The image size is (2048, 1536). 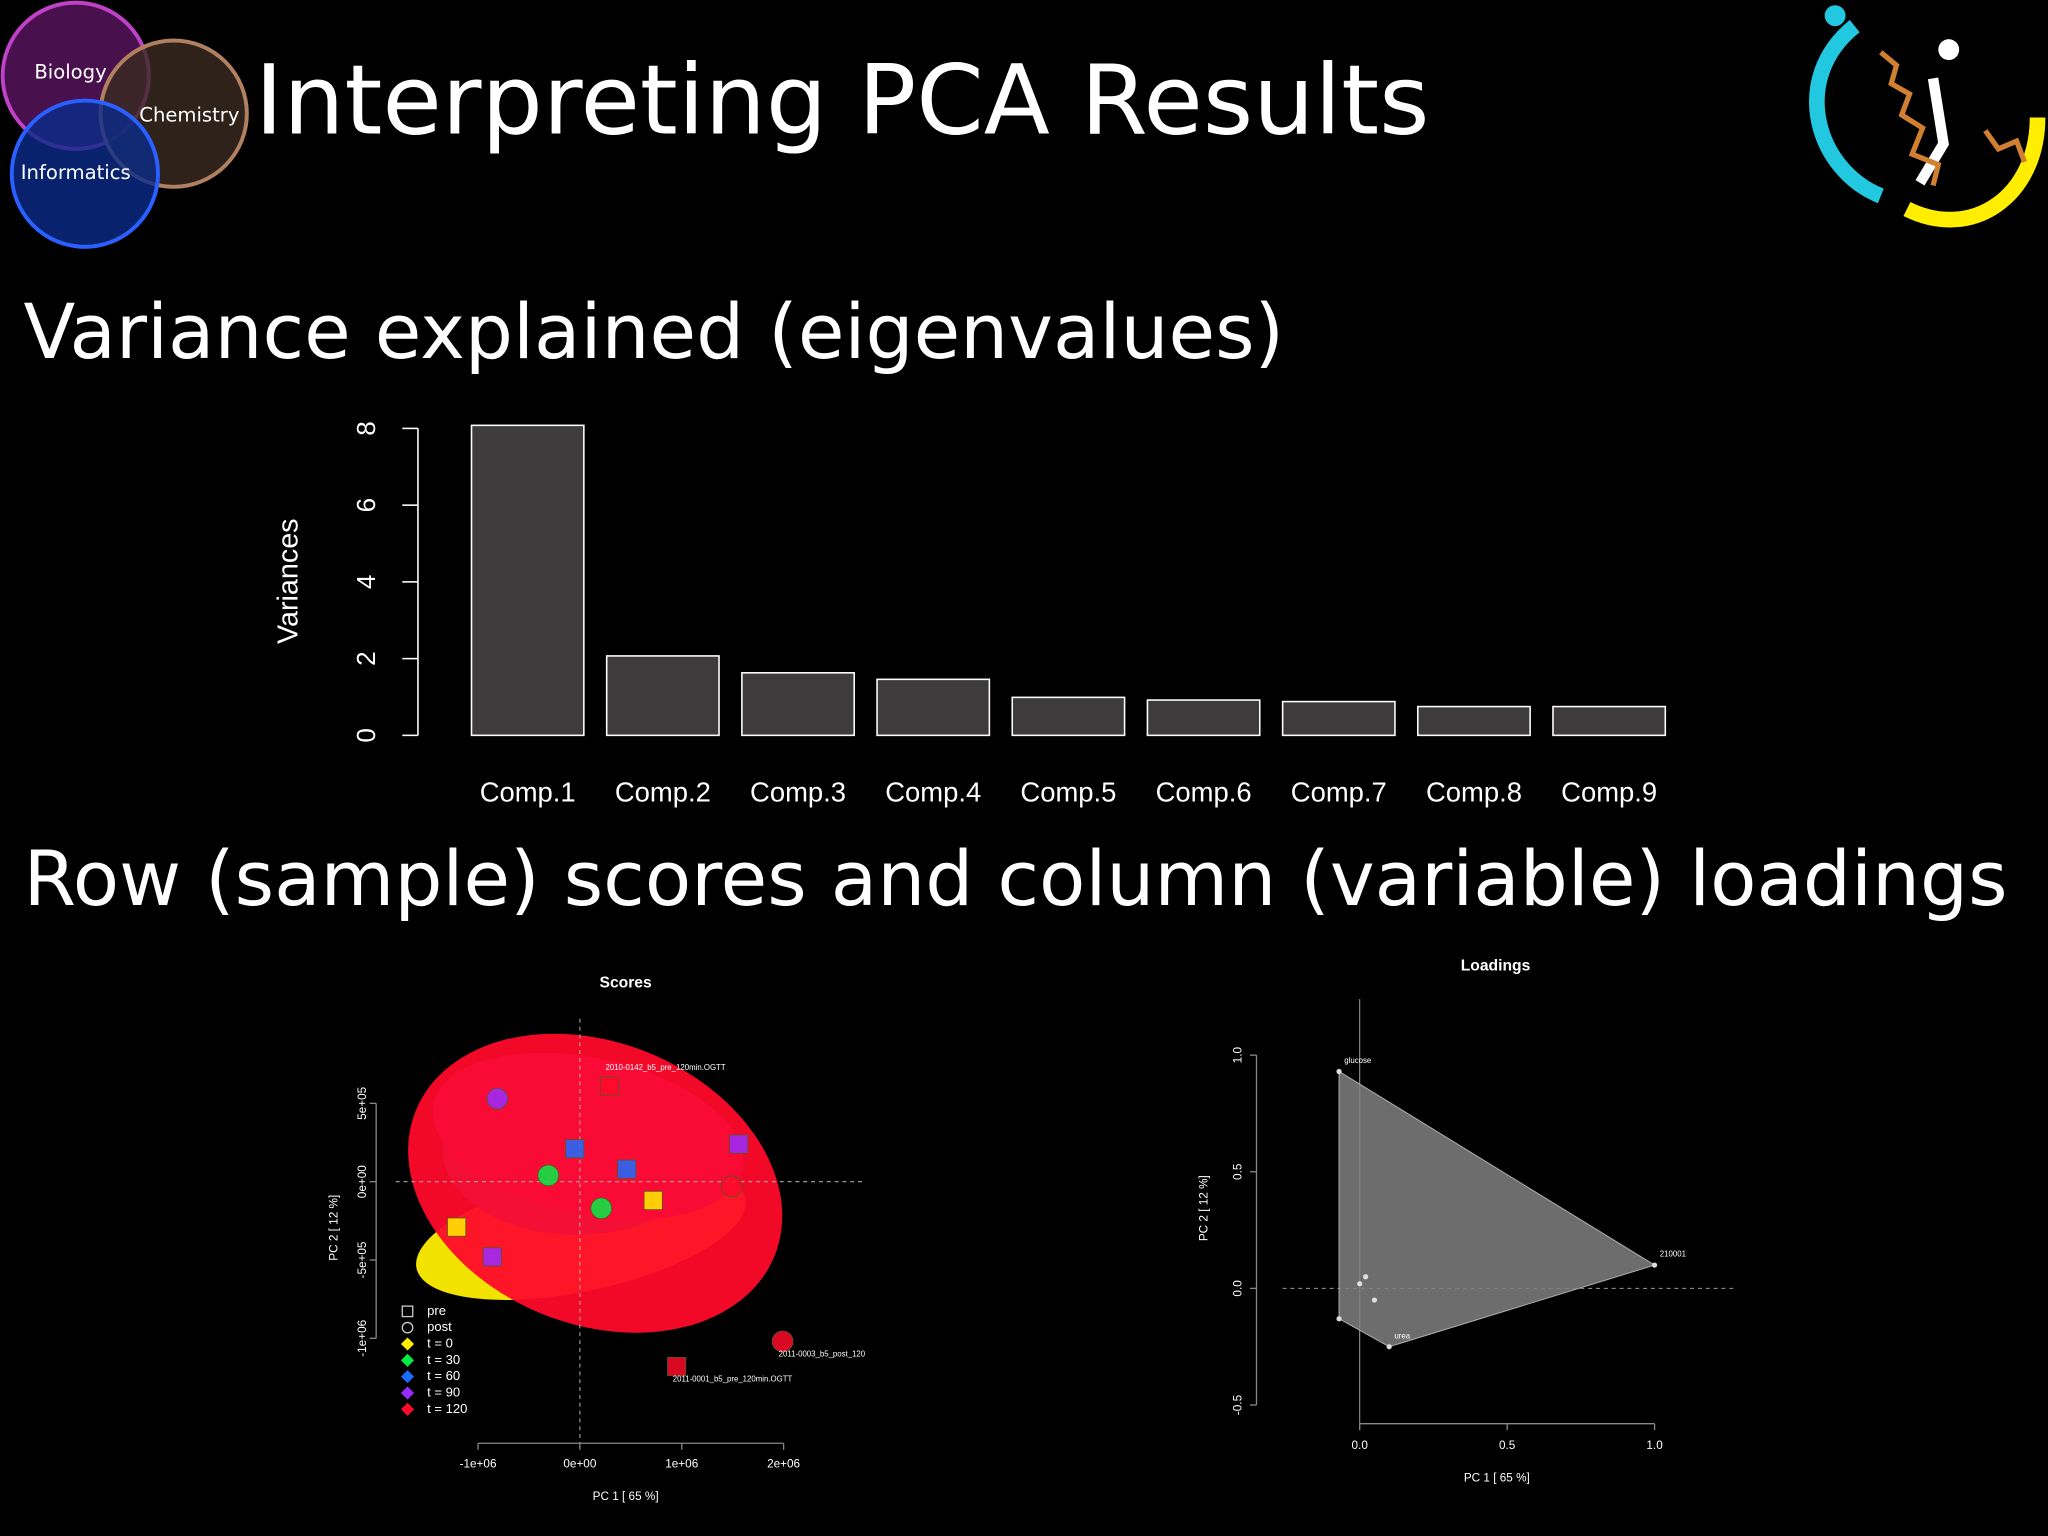 I want to click on corner-logo, so click(x=1927, y=116).